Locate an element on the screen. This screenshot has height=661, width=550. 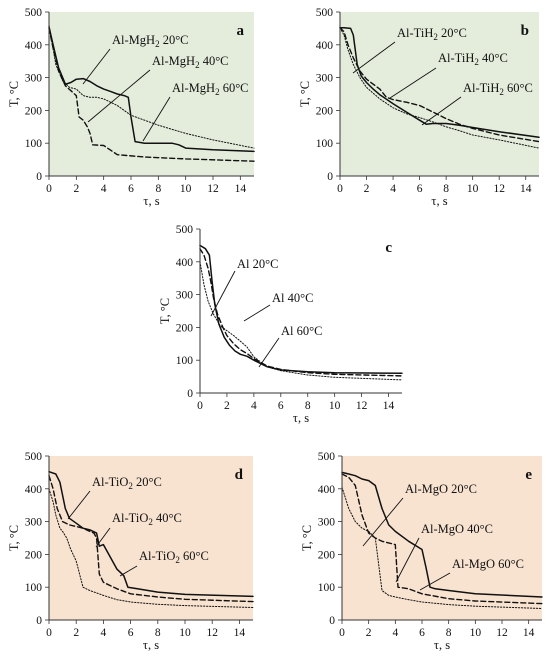
x-tick-label: 6 is located at coordinates (281, 406).